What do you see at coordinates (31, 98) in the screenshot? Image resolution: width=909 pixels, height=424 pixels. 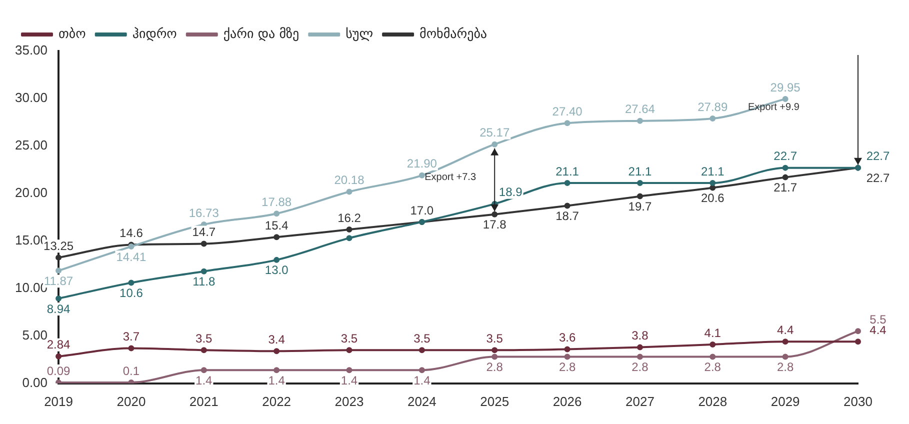 I see `y-tick-label: 30.00` at bounding box center [31, 98].